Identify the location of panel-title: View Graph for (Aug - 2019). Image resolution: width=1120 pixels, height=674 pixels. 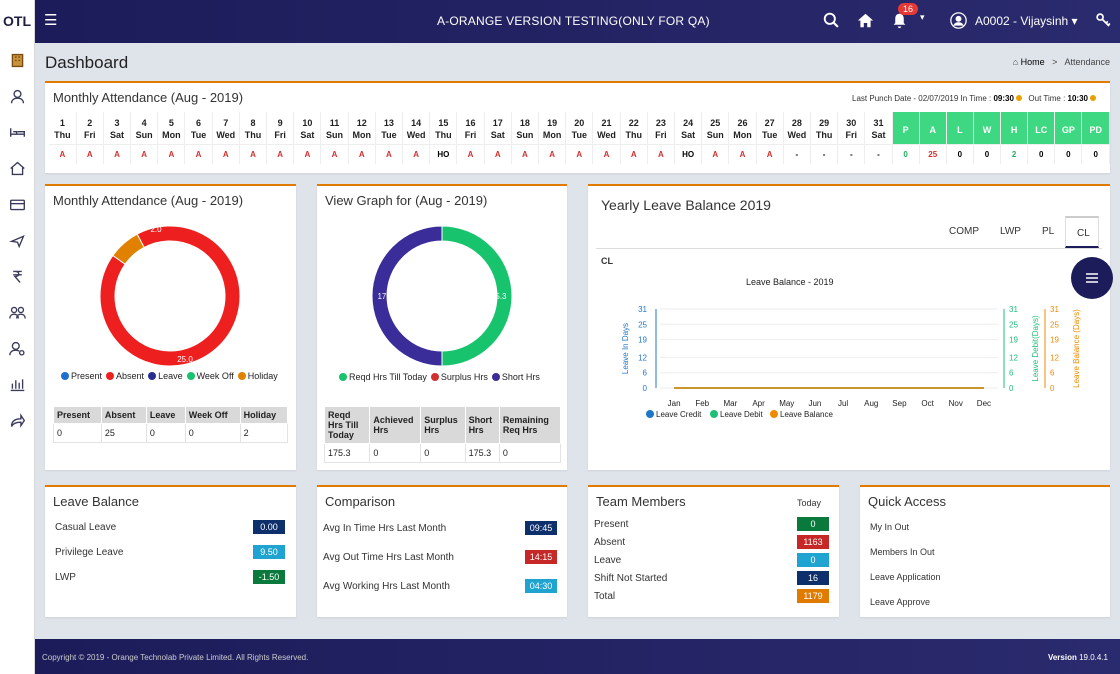
(406, 200).